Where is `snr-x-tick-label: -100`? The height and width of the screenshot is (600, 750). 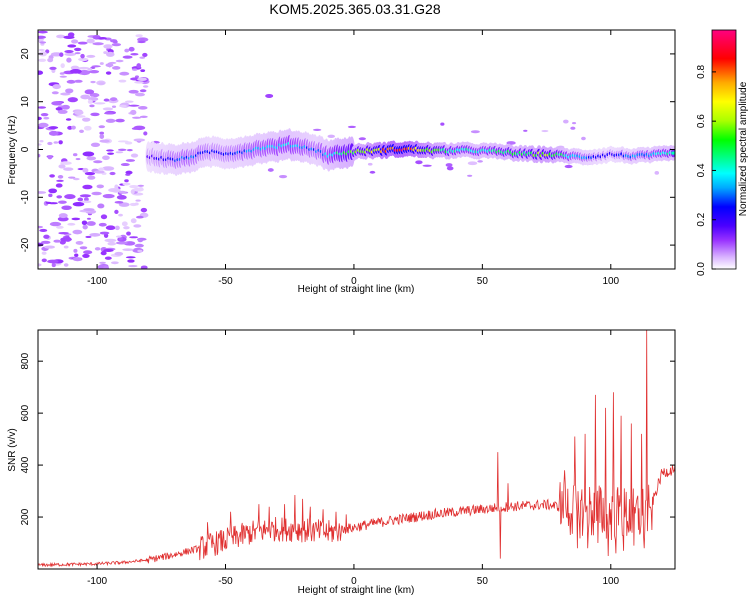 snr-x-tick-label: -100 is located at coordinates (97, 581).